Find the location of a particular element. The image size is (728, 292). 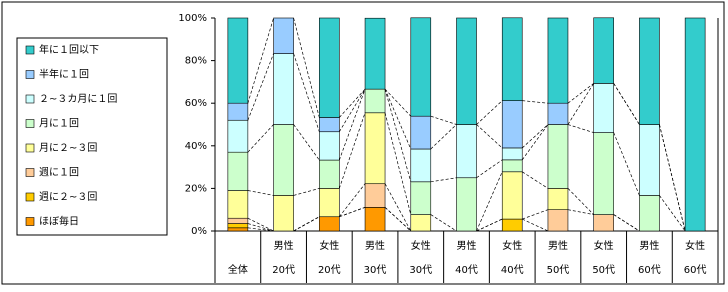

legend-label: 月に１回 is located at coordinates (59, 124).